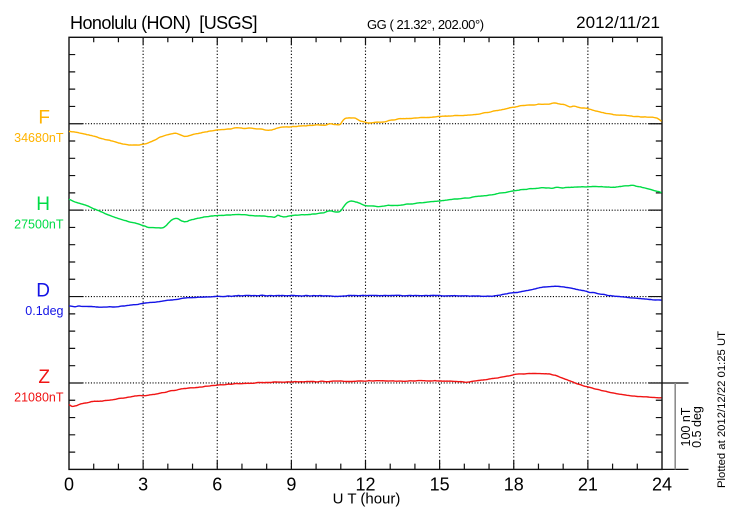  What do you see at coordinates (69, 485) in the screenshot?
I see `svg-text: 0` at bounding box center [69, 485].